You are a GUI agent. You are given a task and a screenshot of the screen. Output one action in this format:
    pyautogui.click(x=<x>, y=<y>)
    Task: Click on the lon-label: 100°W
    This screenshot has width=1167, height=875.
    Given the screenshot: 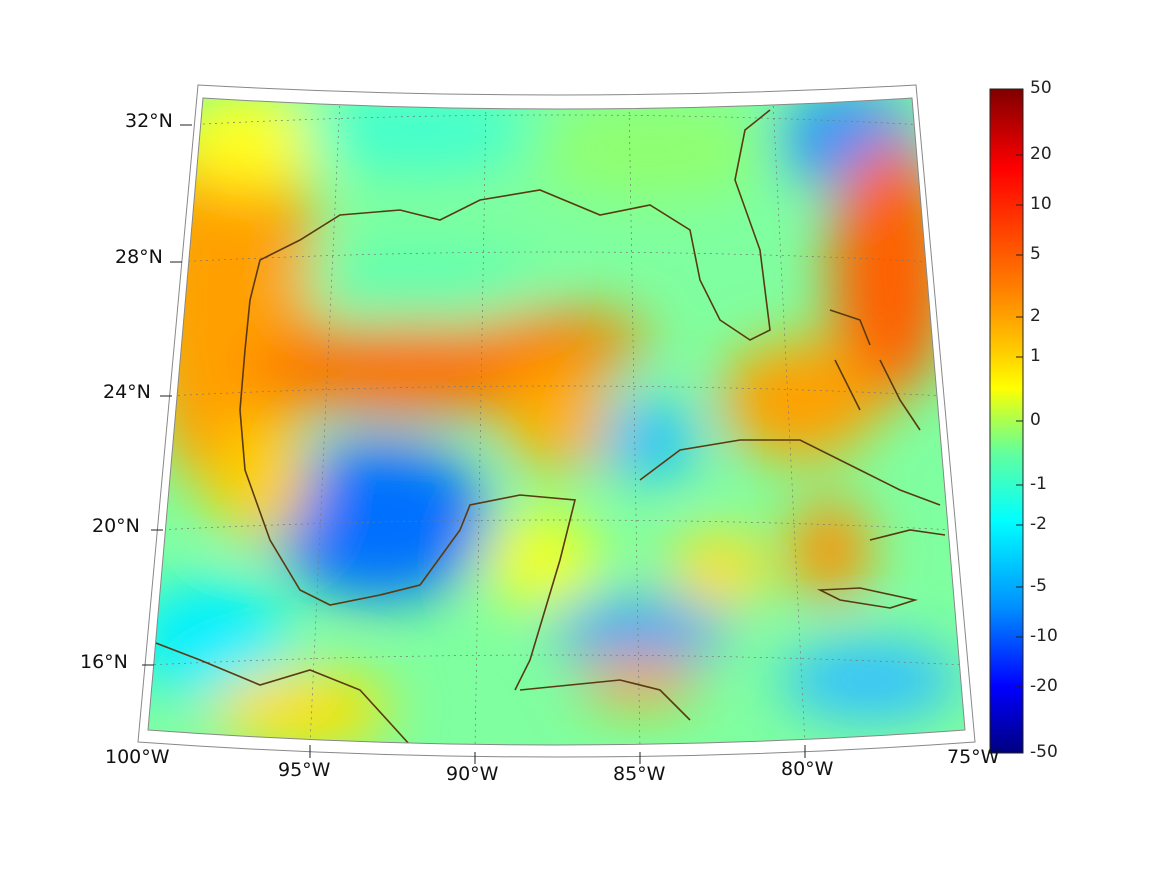 What is the action you would take?
    pyautogui.click(x=137, y=757)
    